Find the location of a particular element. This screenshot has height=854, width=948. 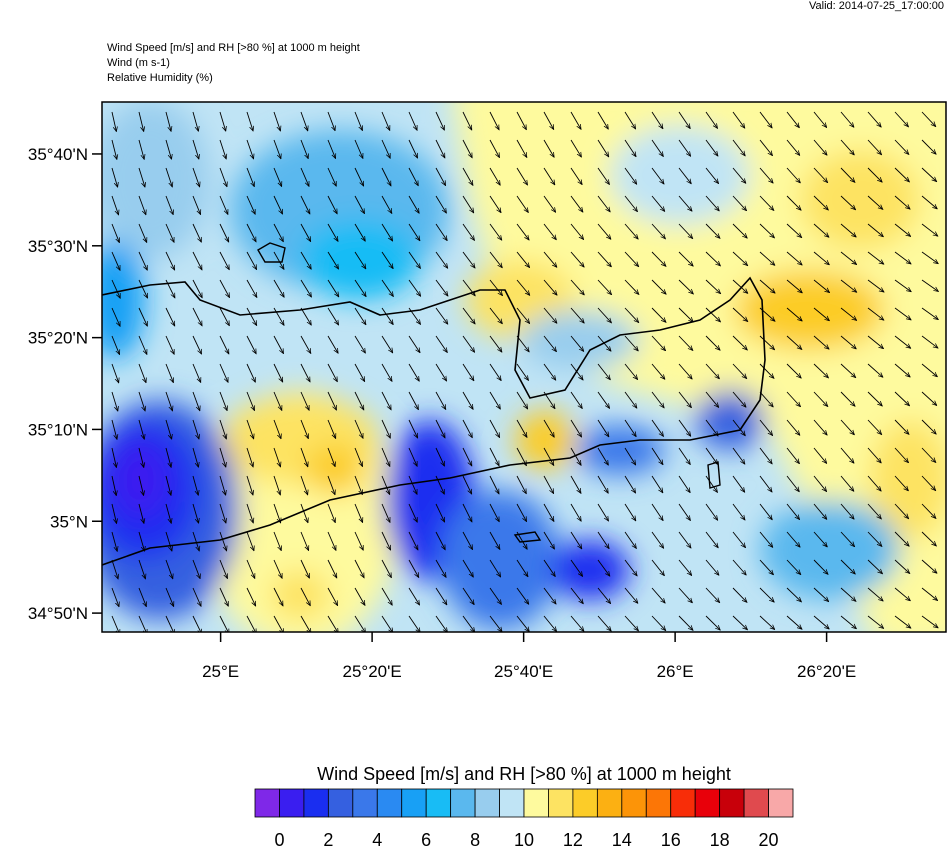

y-tick-label: 35°10'N is located at coordinates (58, 429).